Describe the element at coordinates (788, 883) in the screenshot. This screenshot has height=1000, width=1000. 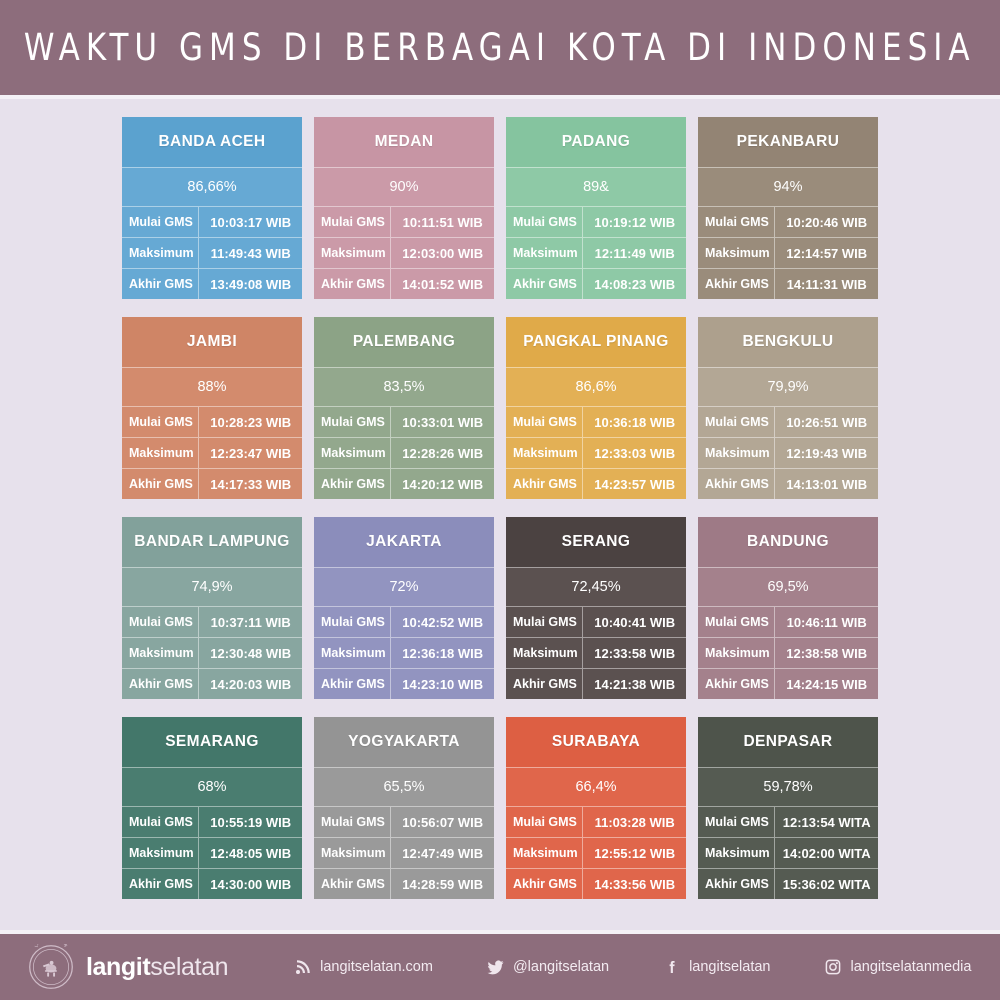
I see `city-card-row-end: Akhir GMS 15:36:02 WITA` at that location.